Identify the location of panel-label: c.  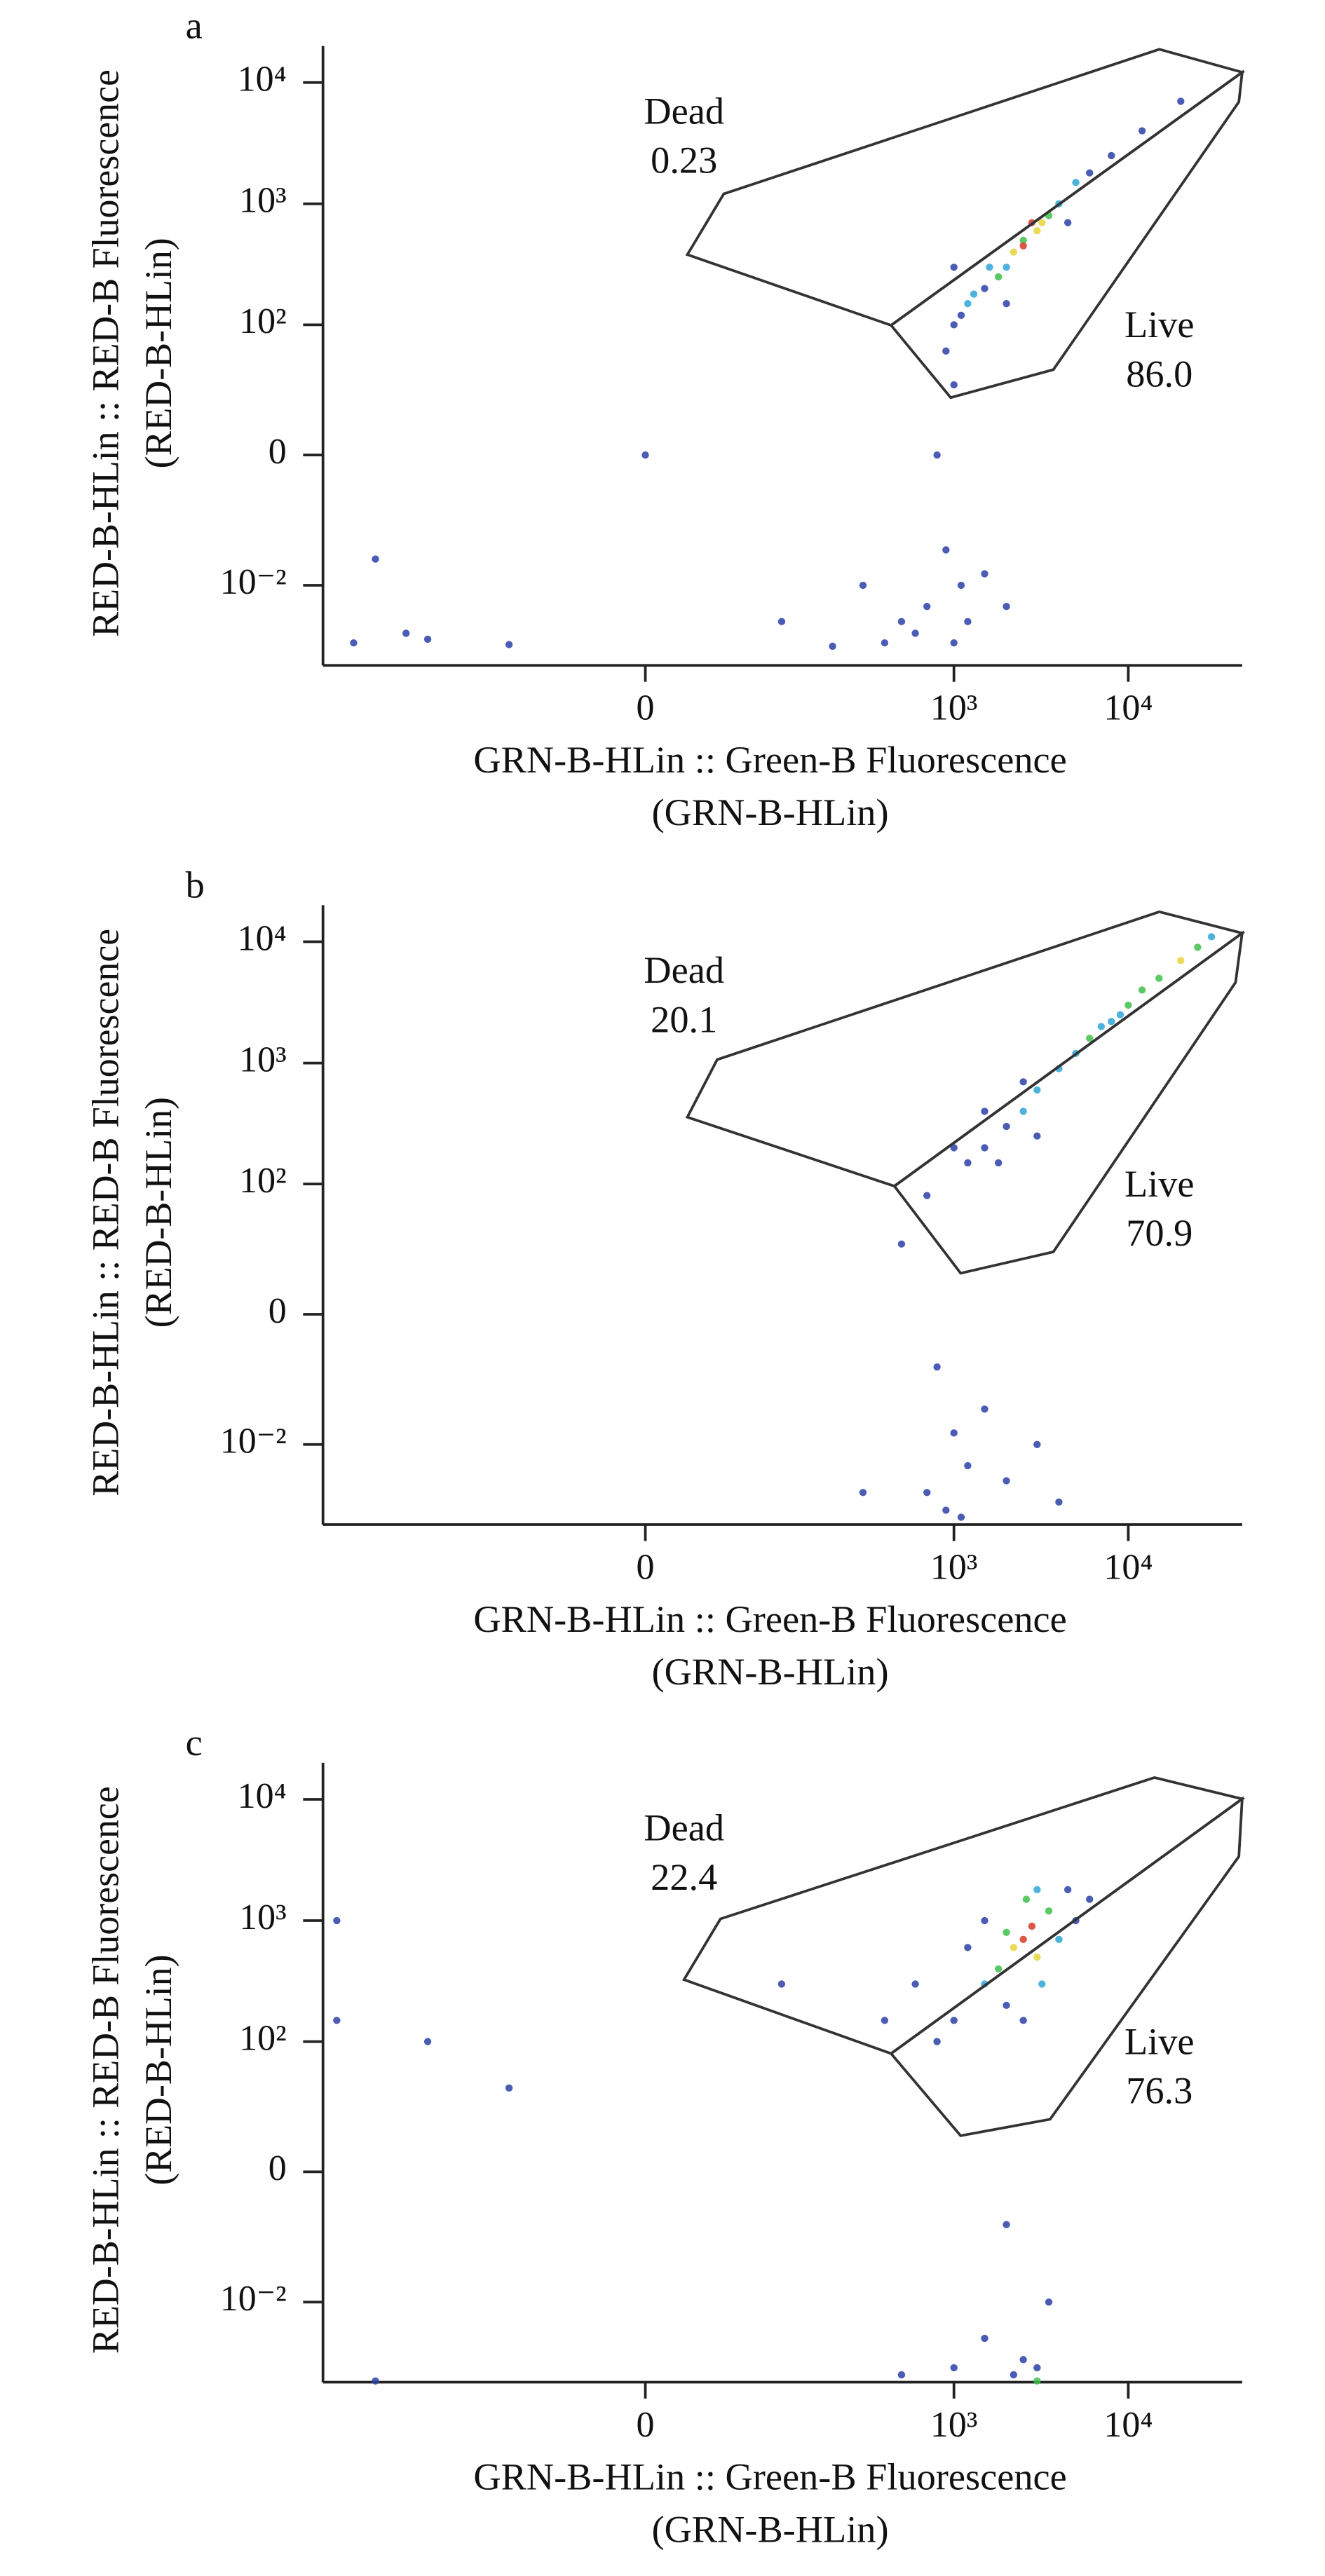
(194, 1743).